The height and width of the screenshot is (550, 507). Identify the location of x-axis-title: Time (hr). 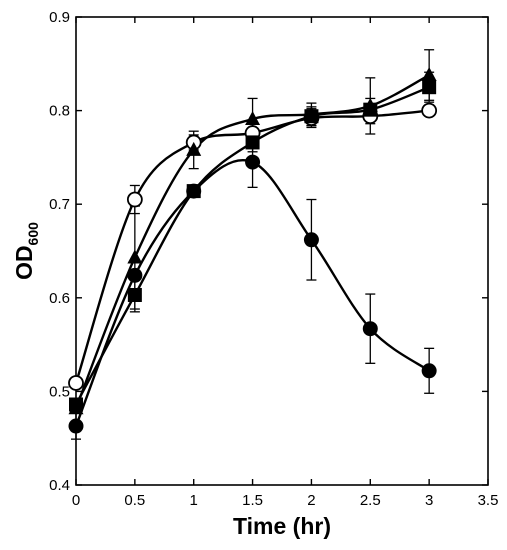
(282, 526).